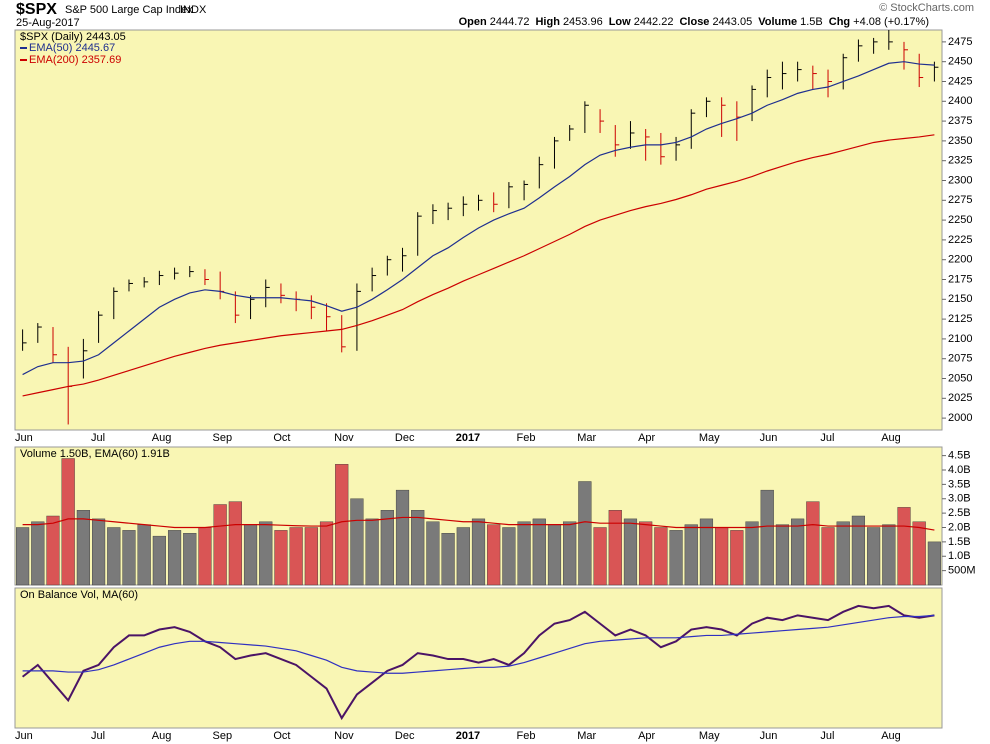  I want to click on quote-label: High, so click(547, 22).